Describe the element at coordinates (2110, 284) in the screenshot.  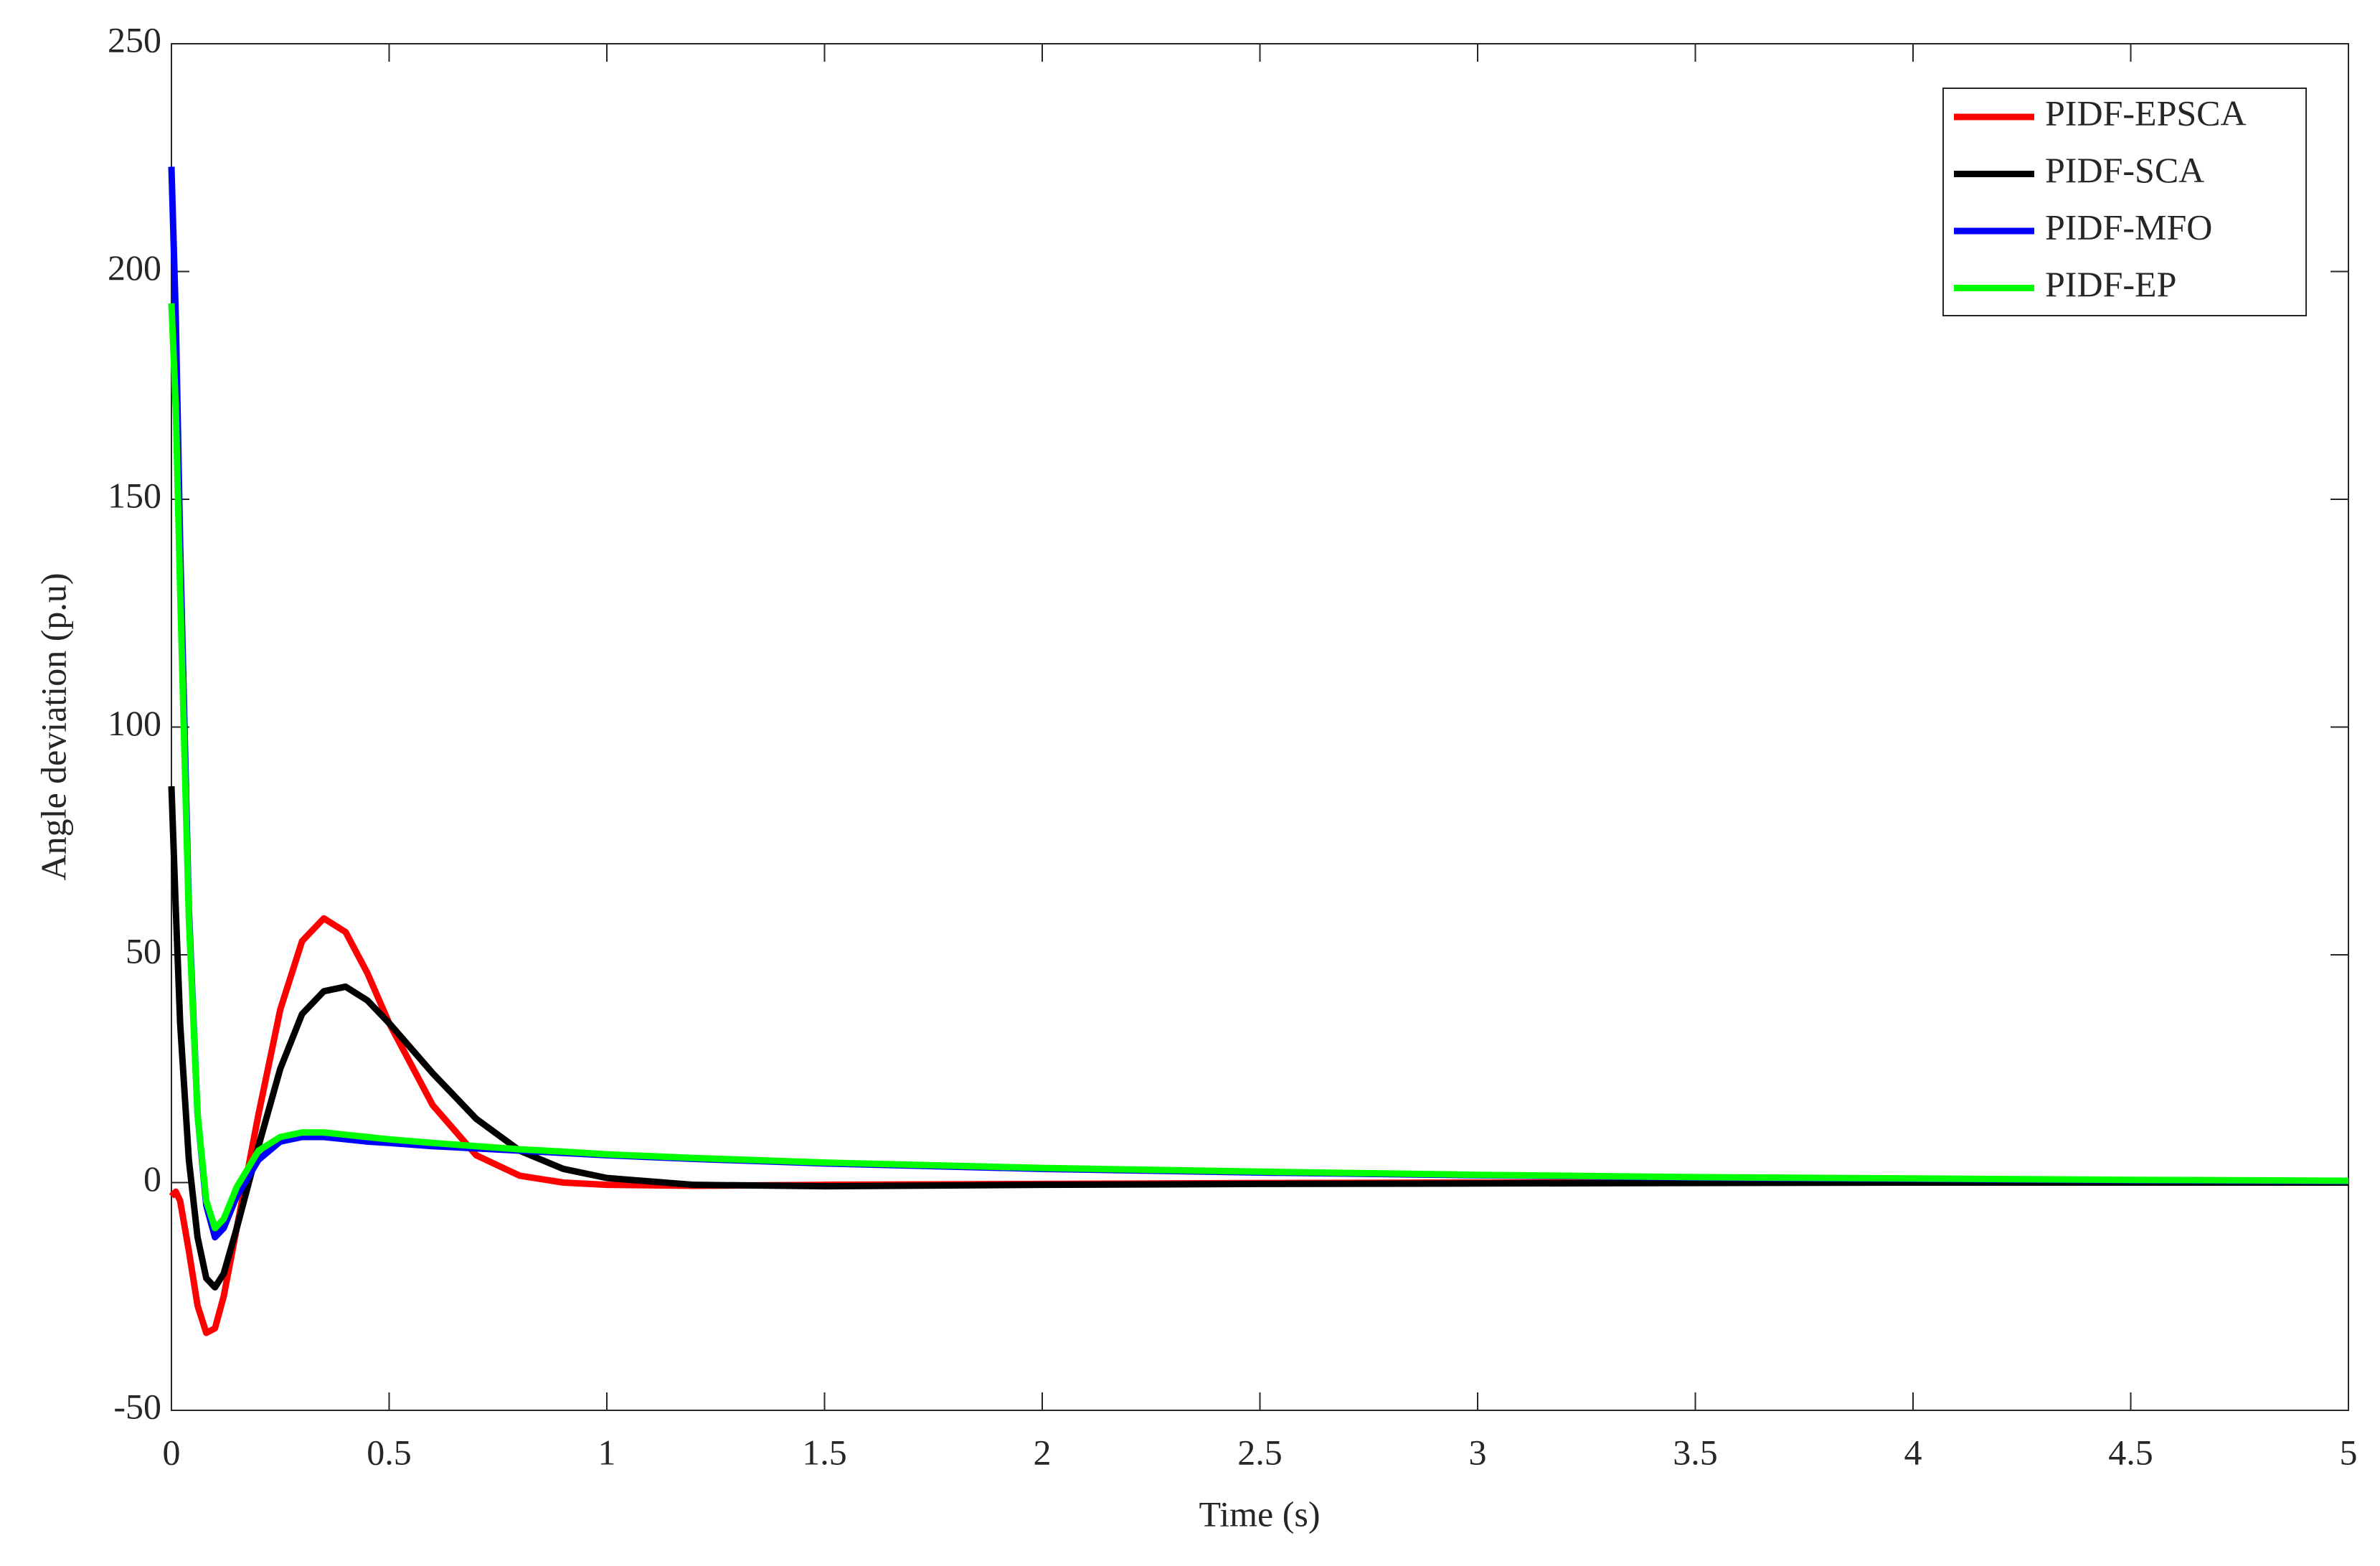
I see `legend-label: PIDF-EP` at that location.